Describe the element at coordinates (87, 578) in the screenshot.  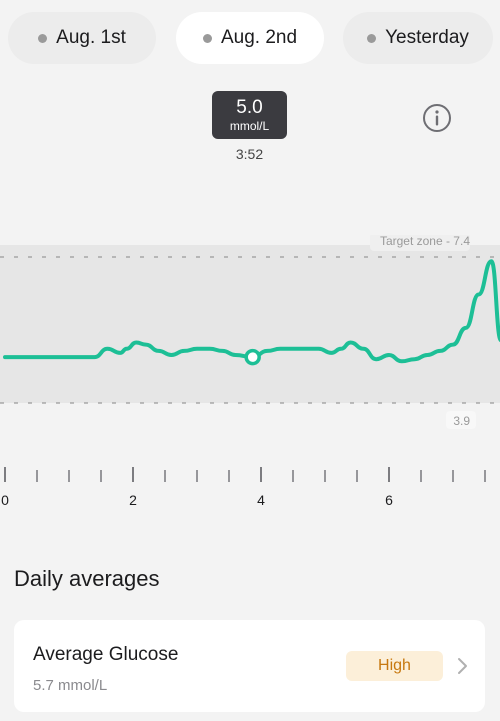
I see `daily-averages-title: Daily averages` at that location.